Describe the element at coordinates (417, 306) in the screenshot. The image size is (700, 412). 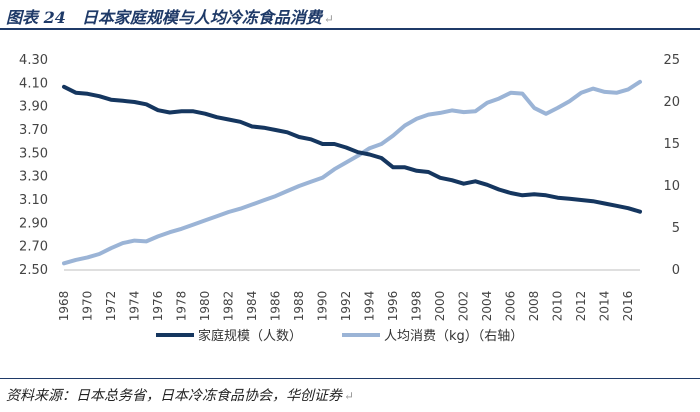
I see `x-tick-label: 1998` at that location.